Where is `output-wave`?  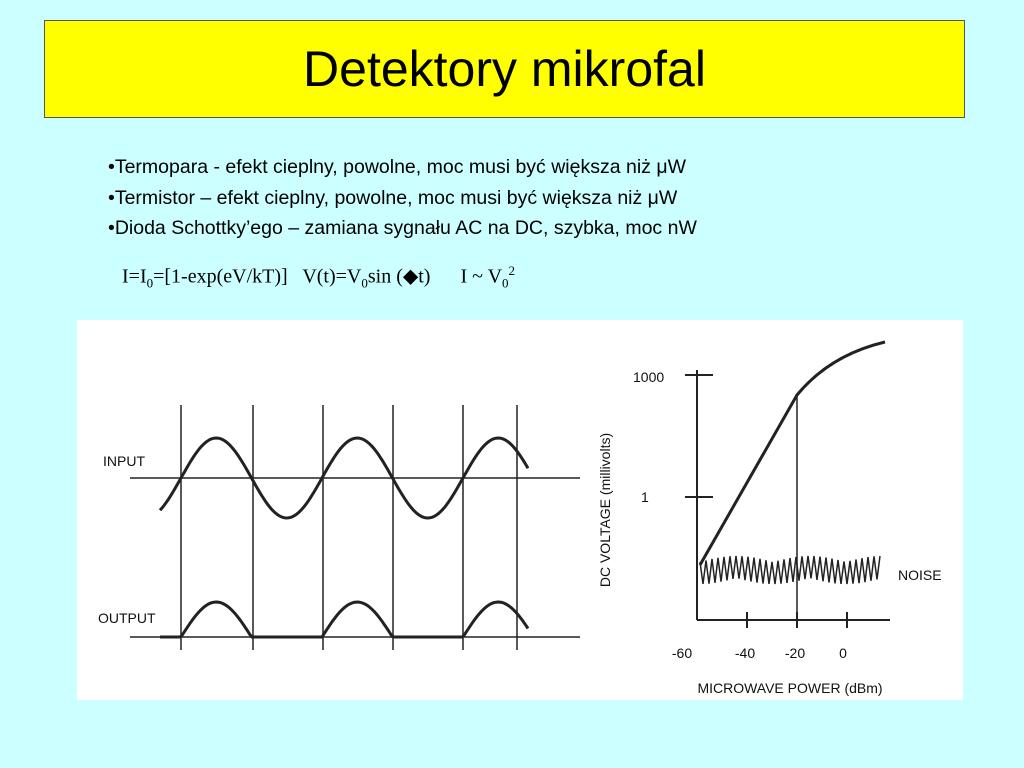 output-wave is located at coordinates (345, 619).